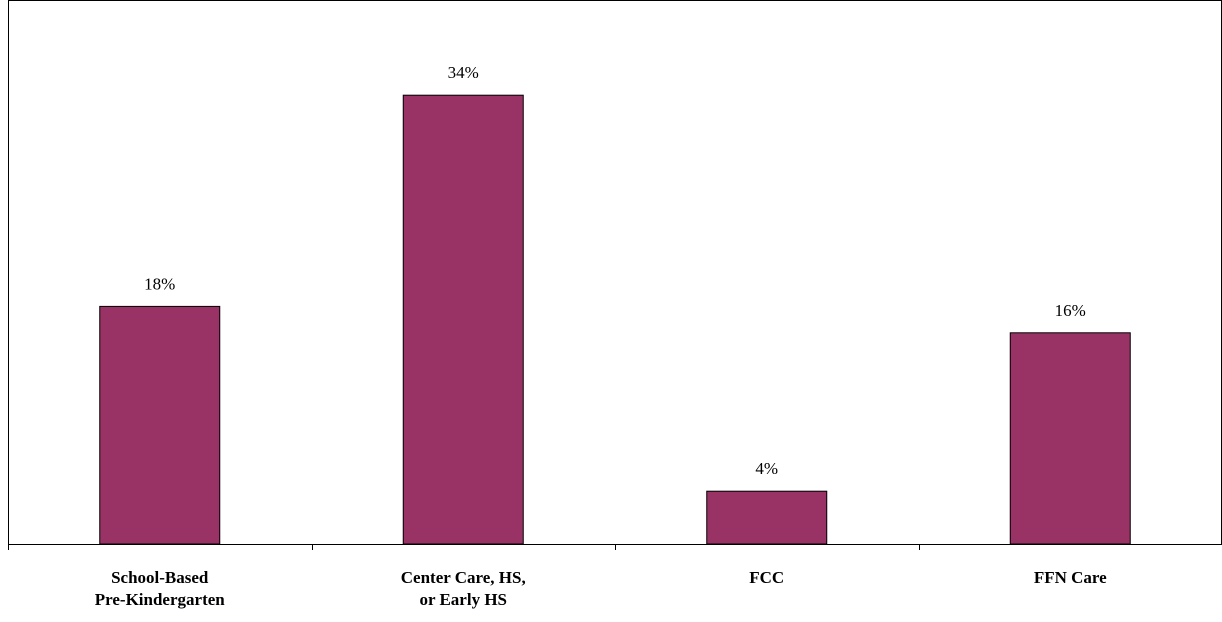 Image resolution: width=1222 pixels, height=622 pixels. Describe the element at coordinates (159, 283) in the screenshot. I see `bar-value-label: 18%` at that location.